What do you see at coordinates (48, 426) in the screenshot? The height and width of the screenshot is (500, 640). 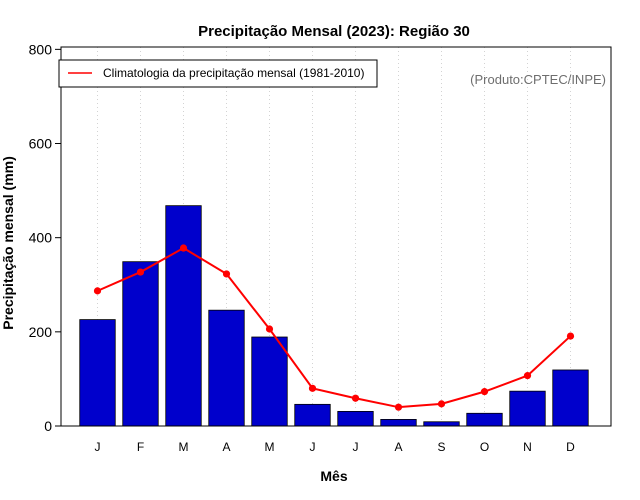 I see `y-tick-label: 0` at bounding box center [48, 426].